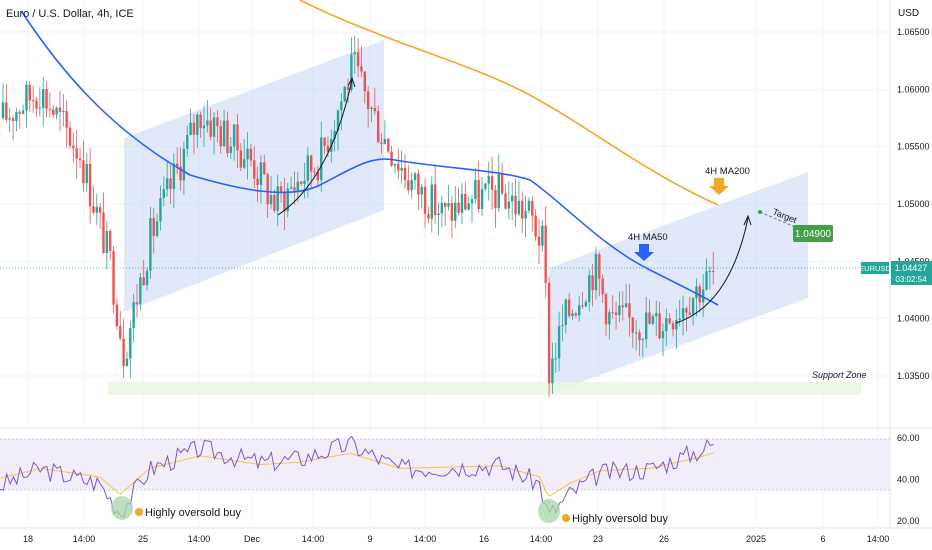  Describe the element at coordinates (28, 539) in the screenshot. I see `time-tick-label: 18` at that location.